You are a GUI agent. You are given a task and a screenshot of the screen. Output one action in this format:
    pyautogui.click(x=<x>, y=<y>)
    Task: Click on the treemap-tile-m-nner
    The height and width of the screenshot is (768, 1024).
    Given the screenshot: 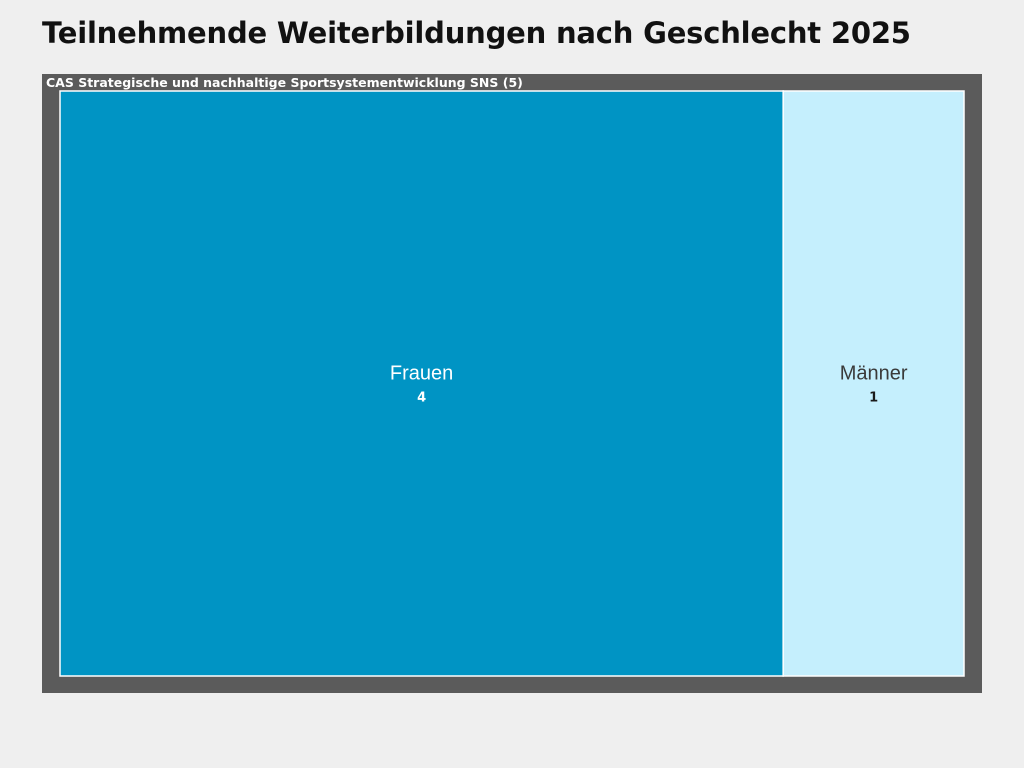 What is the action you would take?
    pyautogui.click(x=873, y=383)
    